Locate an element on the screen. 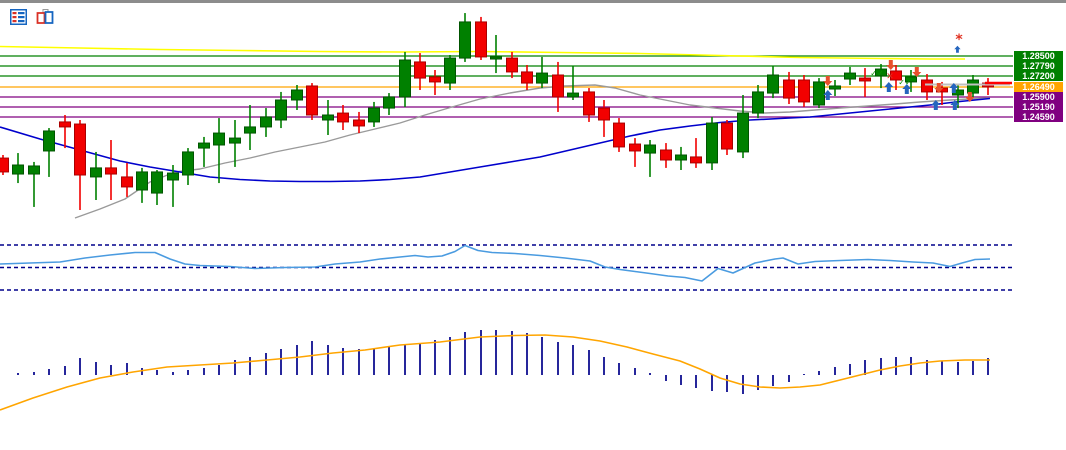 This screenshot has height=450, width=1066. star-marker-icon: * is located at coordinates (959, 40).